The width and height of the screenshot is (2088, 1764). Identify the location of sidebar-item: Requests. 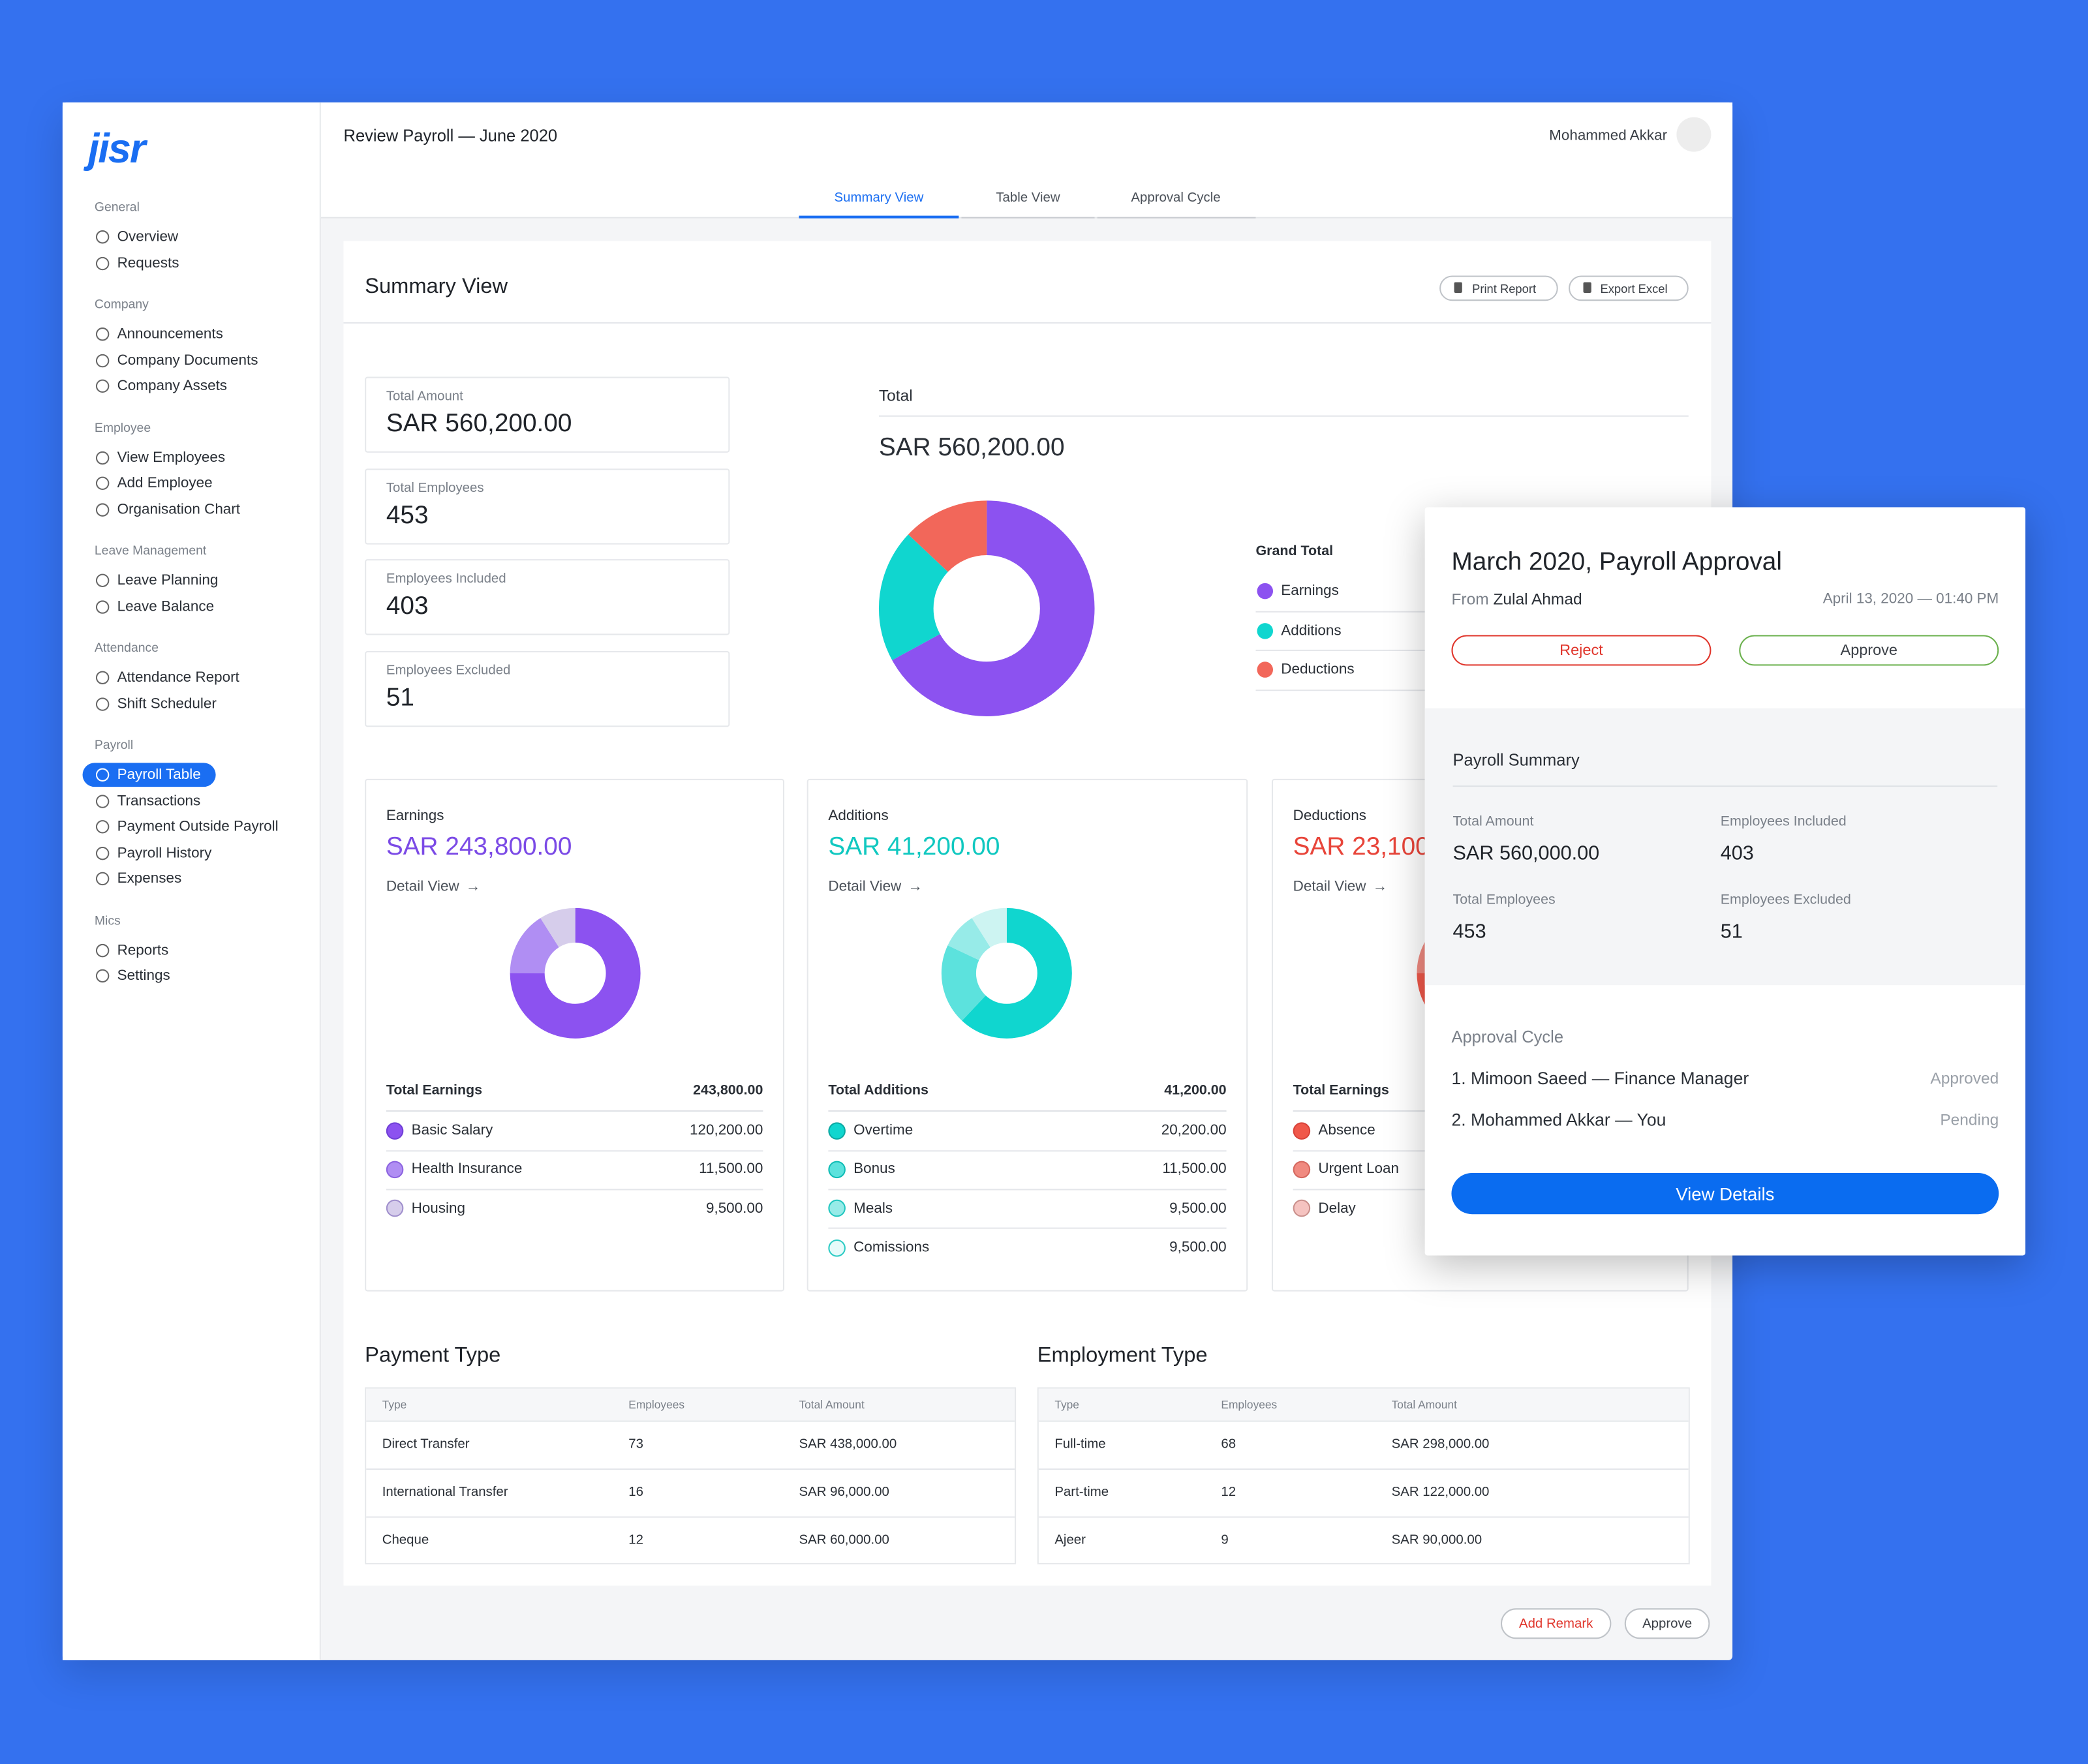
(148, 262).